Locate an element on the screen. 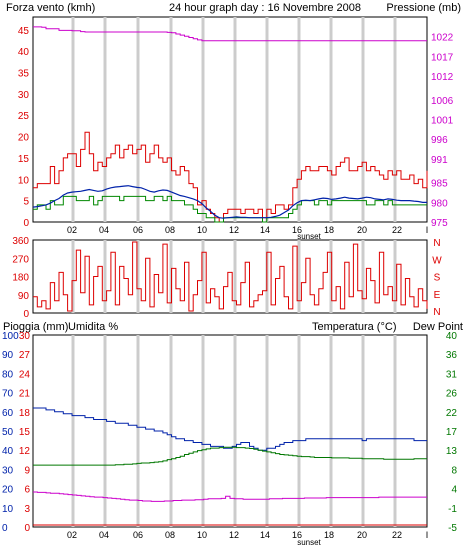  temperature-tick-label: 22 is located at coordinates (452, 413).